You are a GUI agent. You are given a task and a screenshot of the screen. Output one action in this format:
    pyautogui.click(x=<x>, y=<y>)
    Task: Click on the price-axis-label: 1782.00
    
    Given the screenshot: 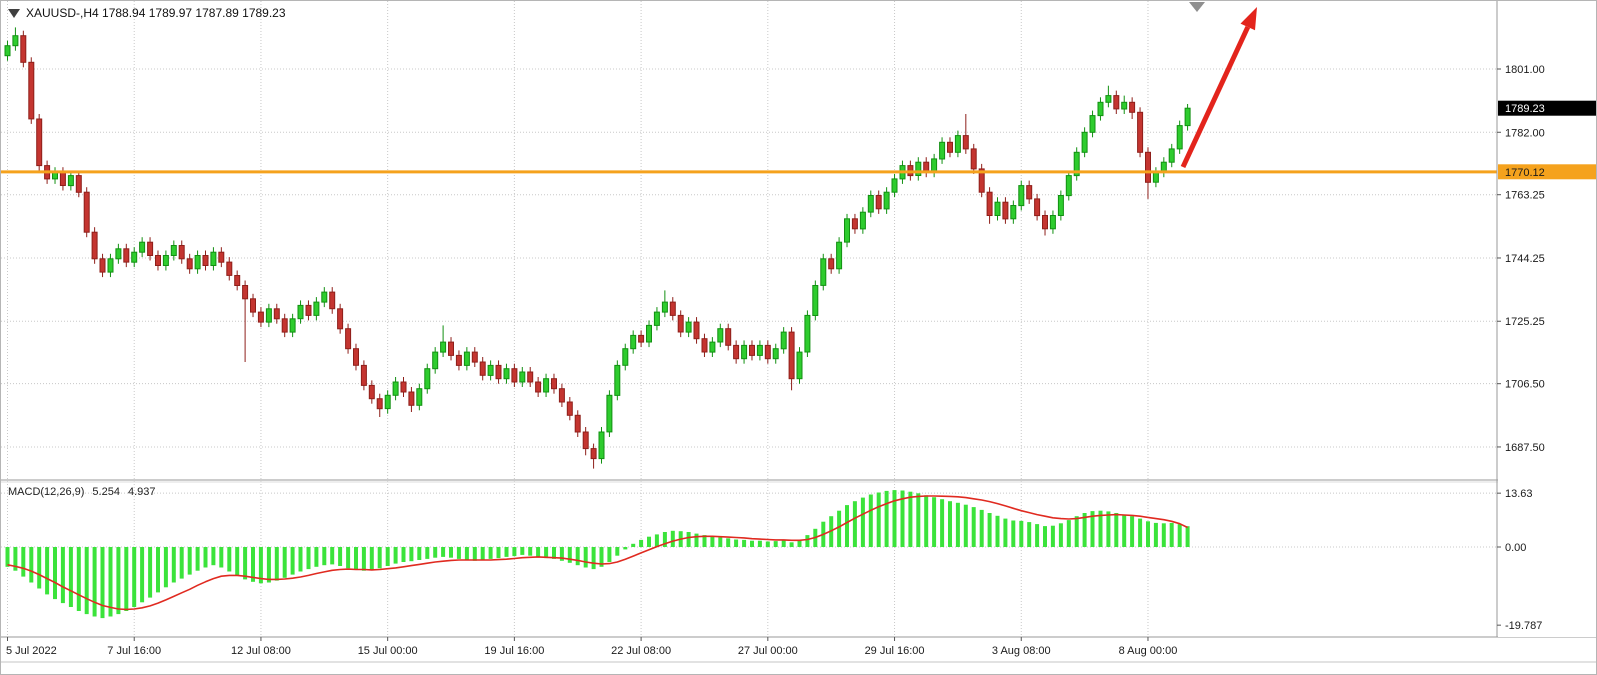 What is the action you would take?
    pyautogui.click(x=1525, y=133)
    